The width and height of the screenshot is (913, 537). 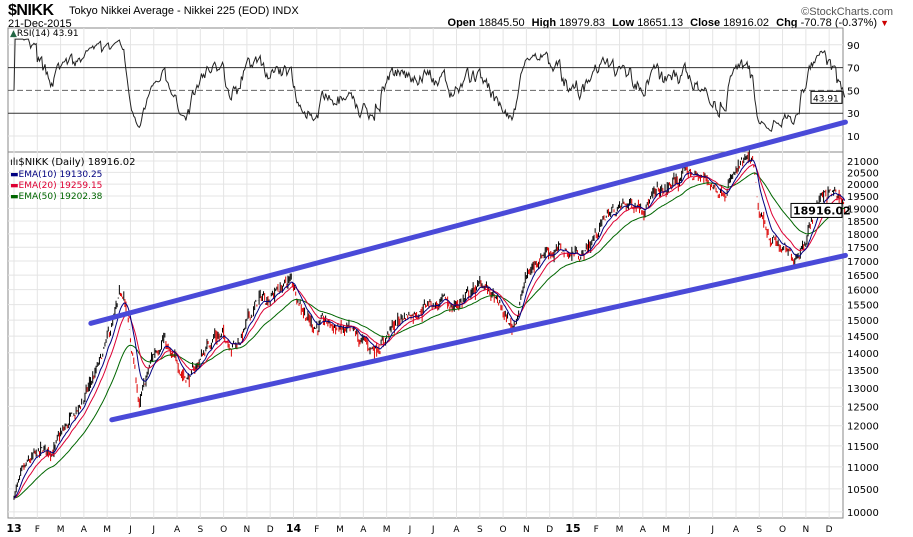 I want to click on price-tick-label: 12000, so click(x=863, y=427).